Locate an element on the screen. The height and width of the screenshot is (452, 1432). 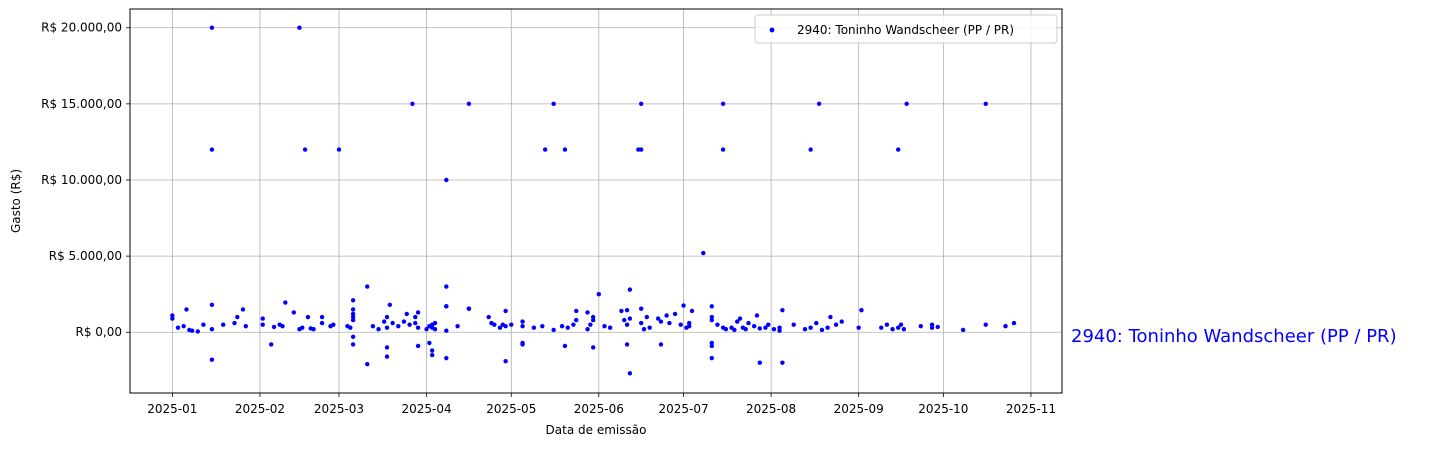
x-tick-label: 2025-11 is located at coordinates (1031, 409).